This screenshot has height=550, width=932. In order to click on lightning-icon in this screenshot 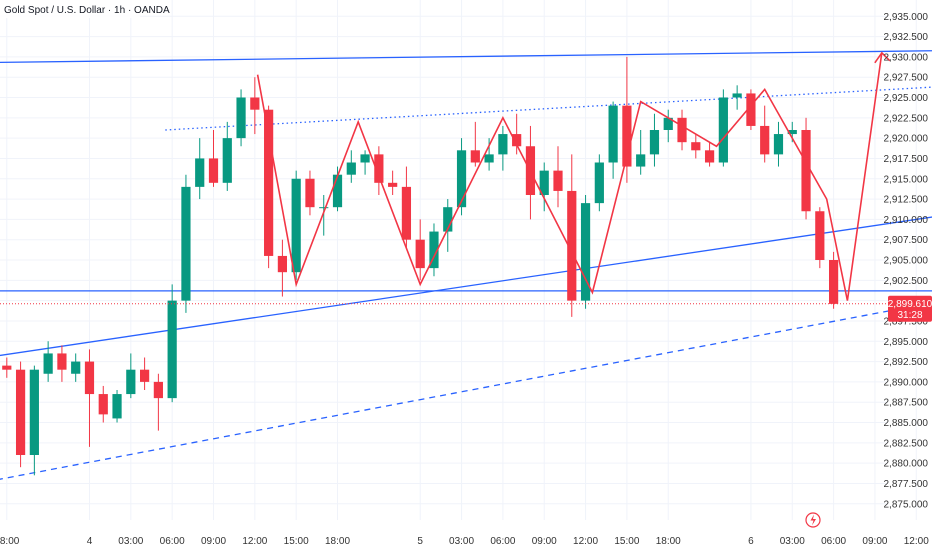, I will do `click(813, 520)`.